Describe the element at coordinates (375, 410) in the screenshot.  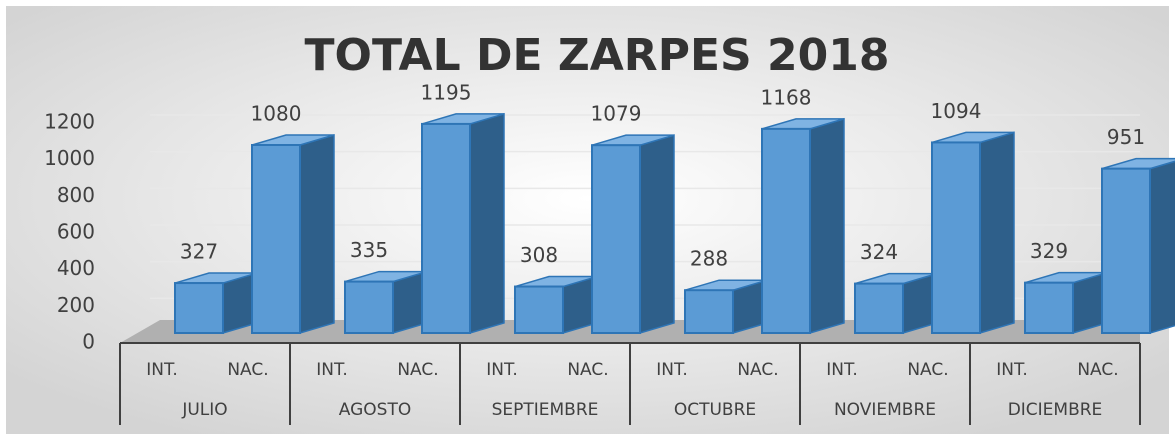
I see `group-label: AGOSTO` at that location.